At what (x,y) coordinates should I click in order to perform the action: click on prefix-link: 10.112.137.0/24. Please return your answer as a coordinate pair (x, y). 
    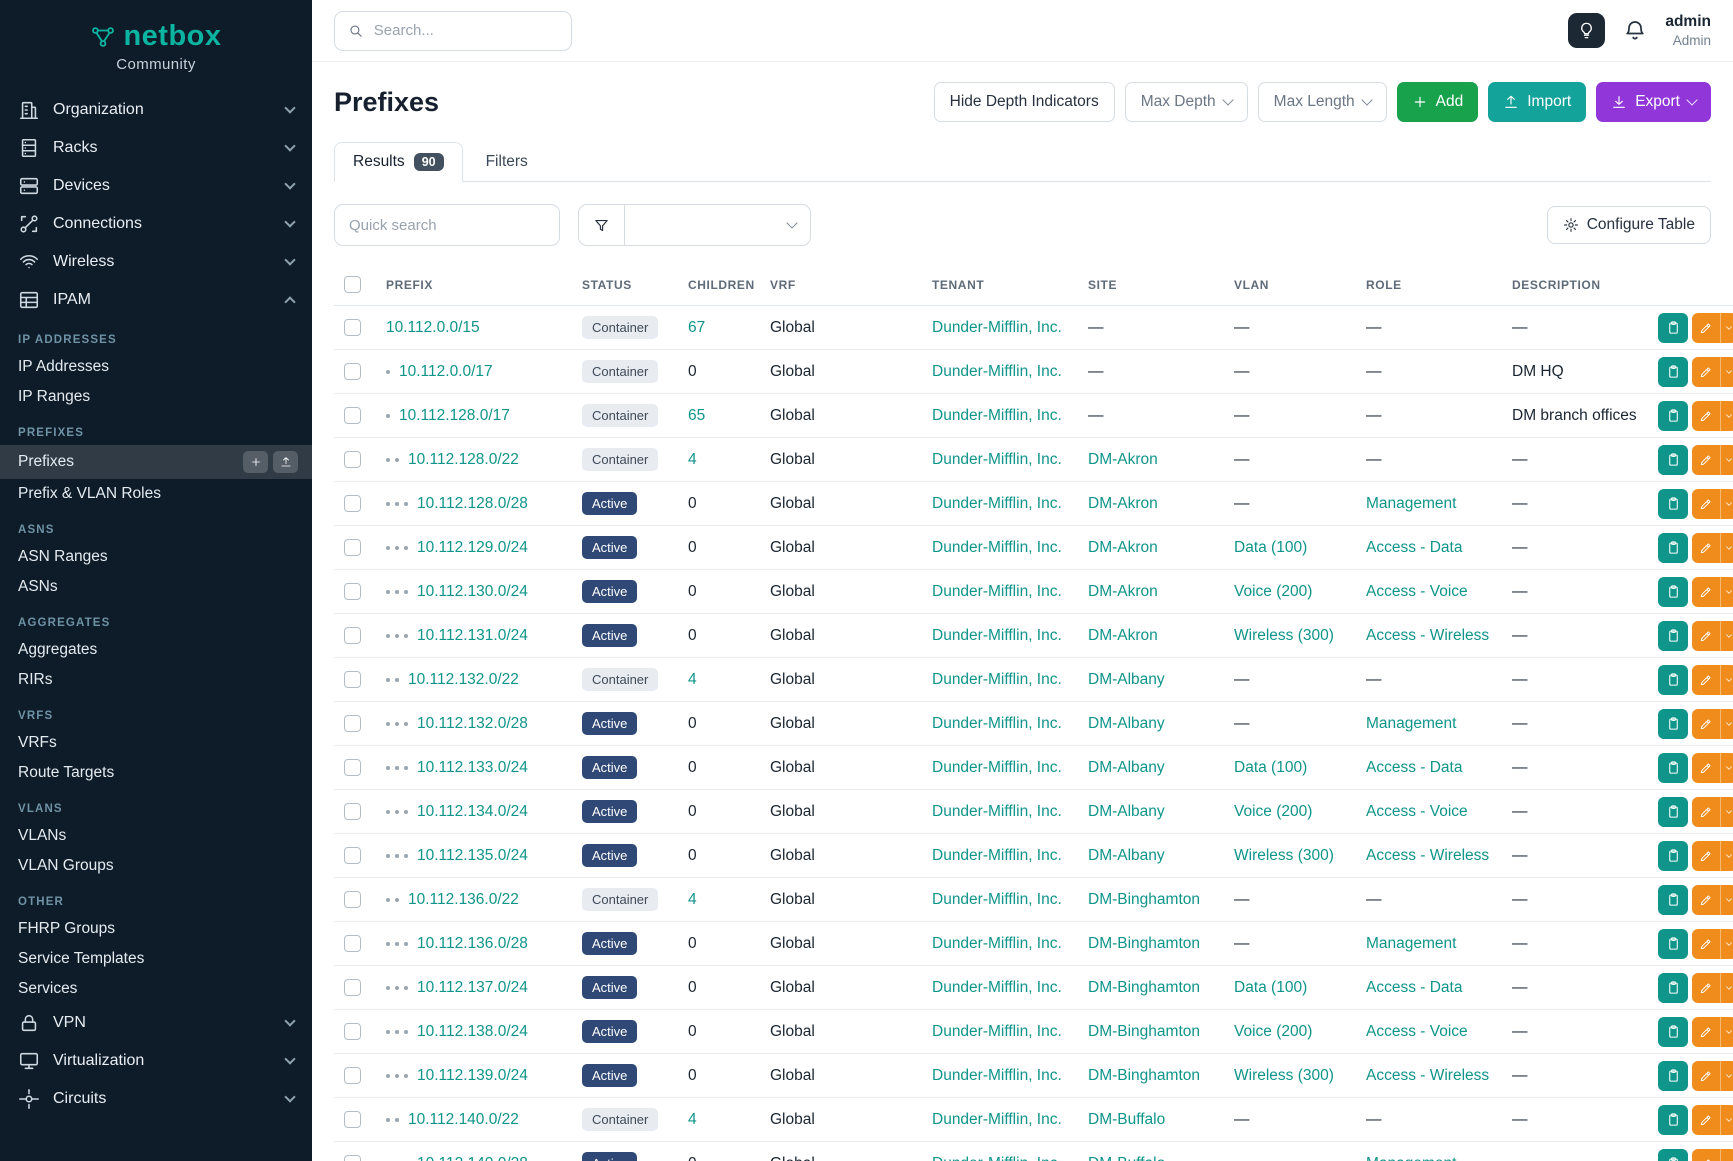
    Looking at the image, I should click on (472, 987).